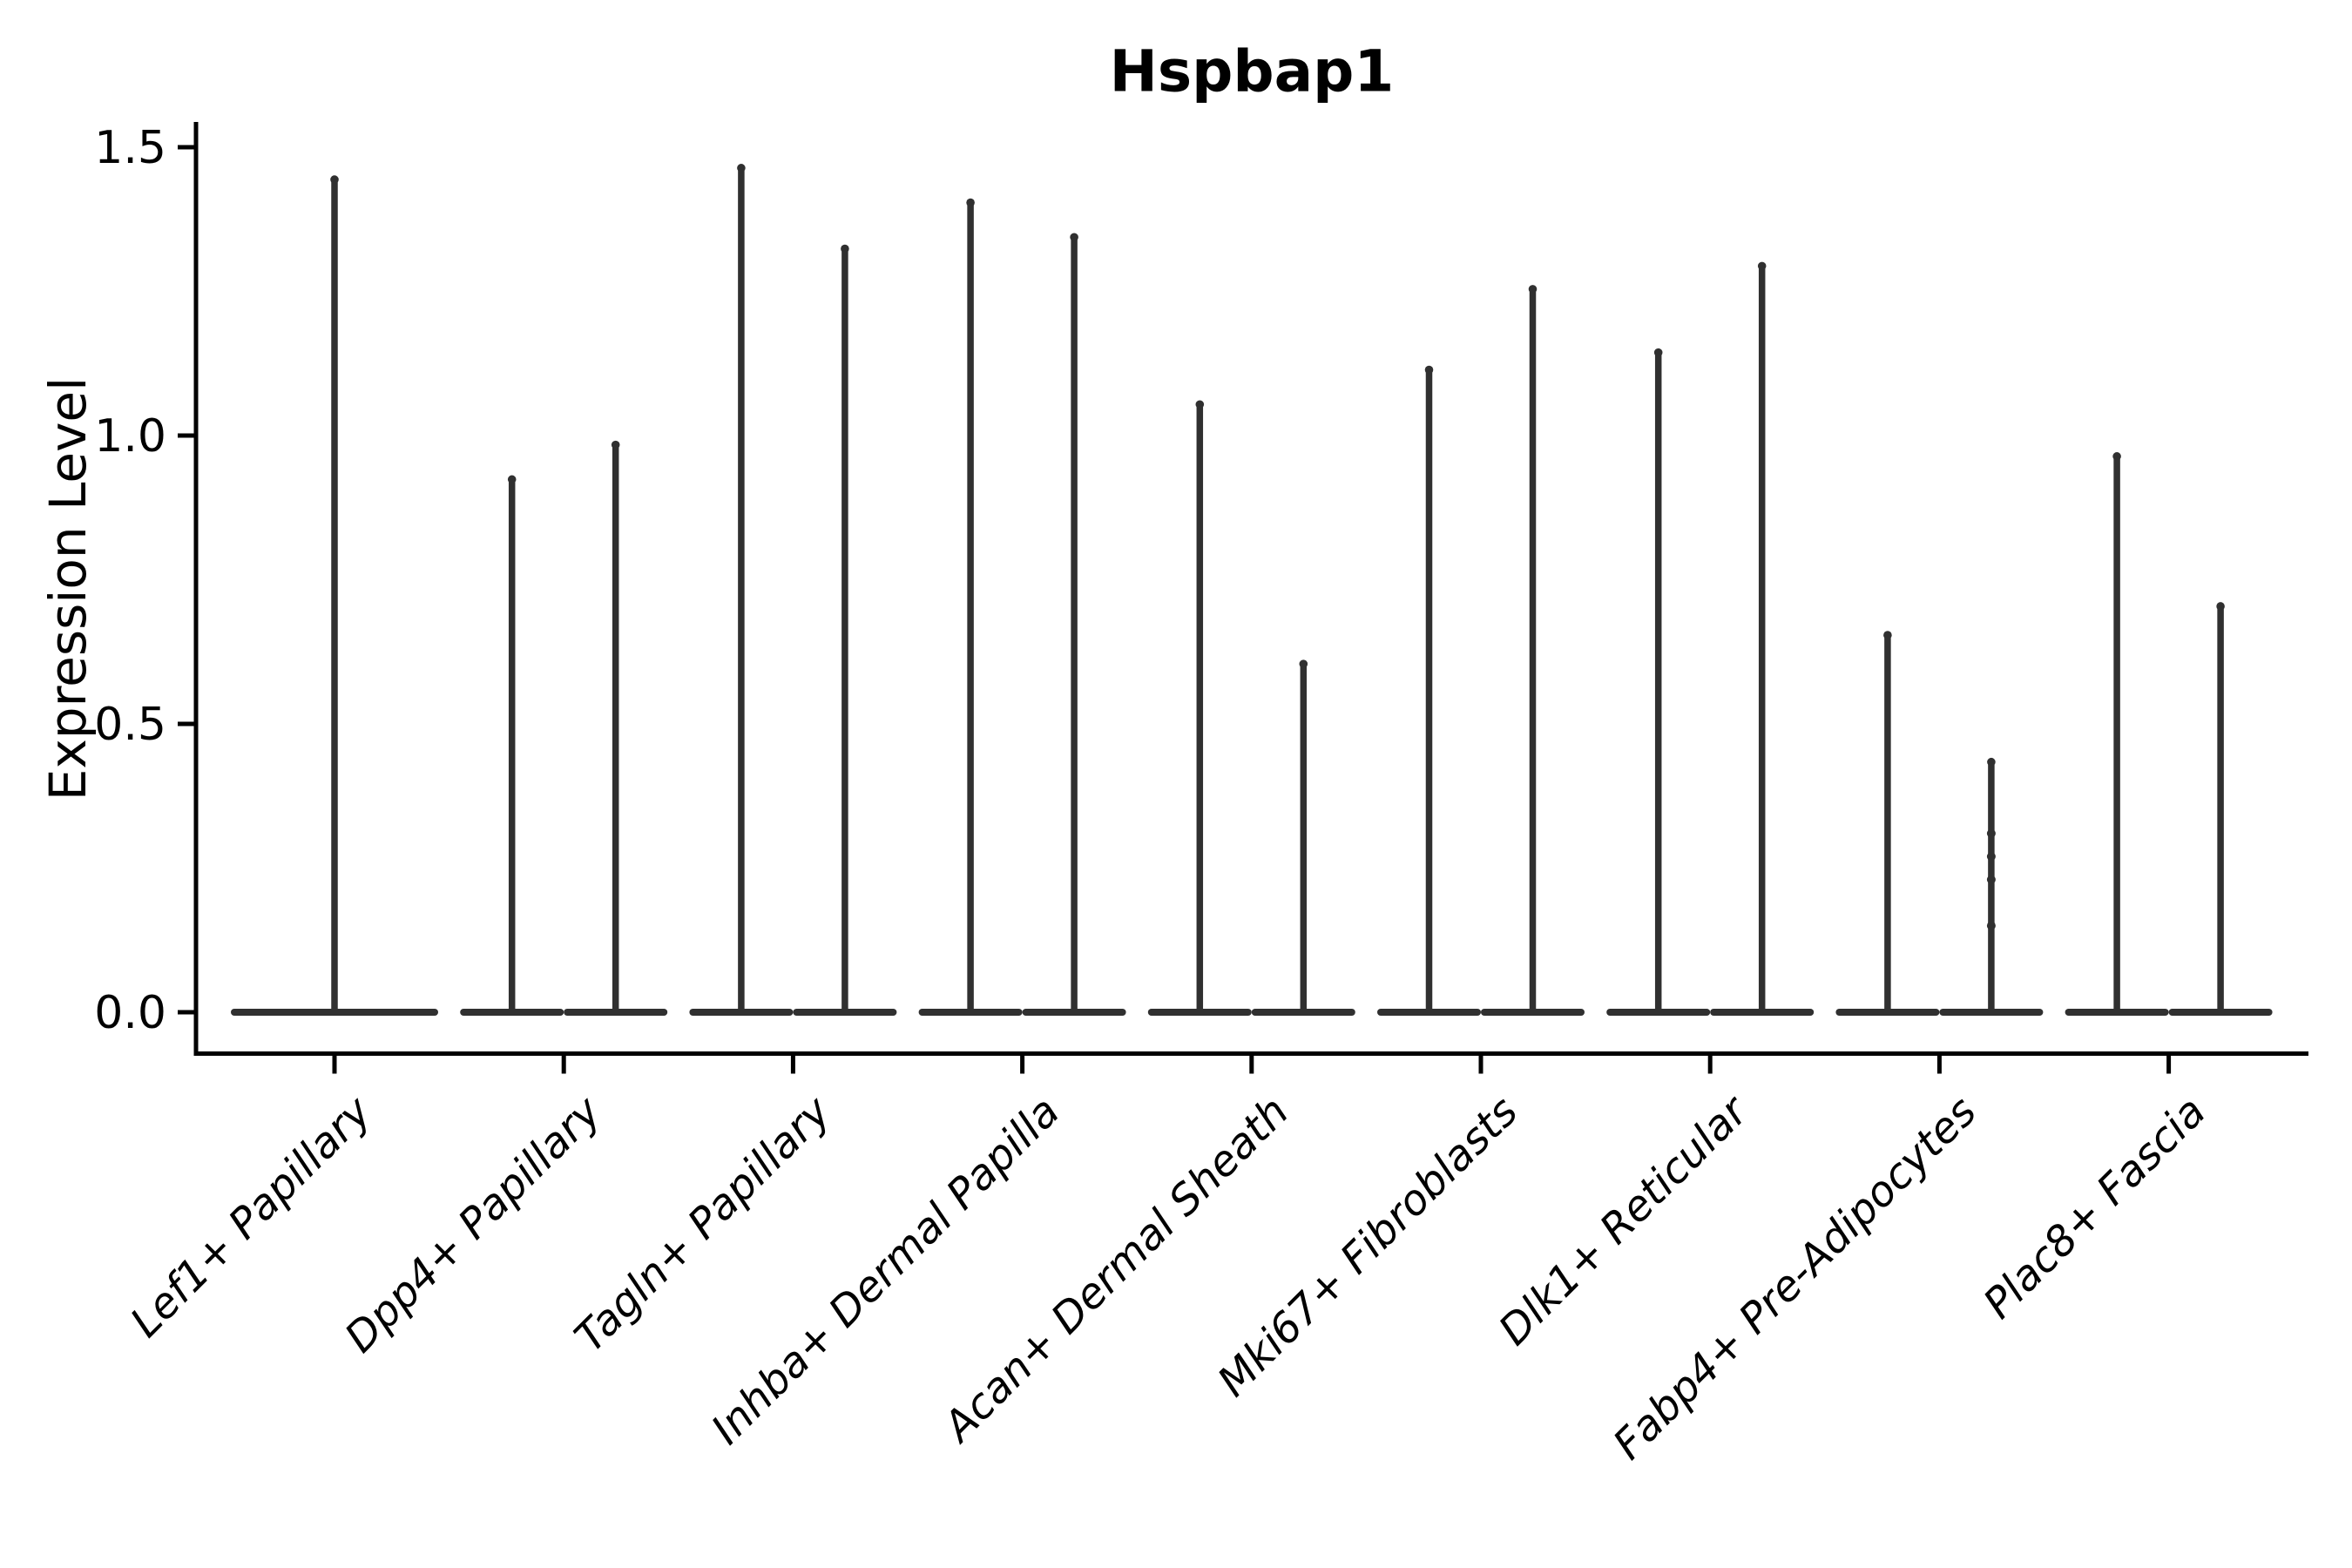 Image resolution: width=2352 pixels, height=1568 pixels. Describe the element at coordinates (68, 588) in the screenshot. I see `y-axis-label: Expression Level` at that location.